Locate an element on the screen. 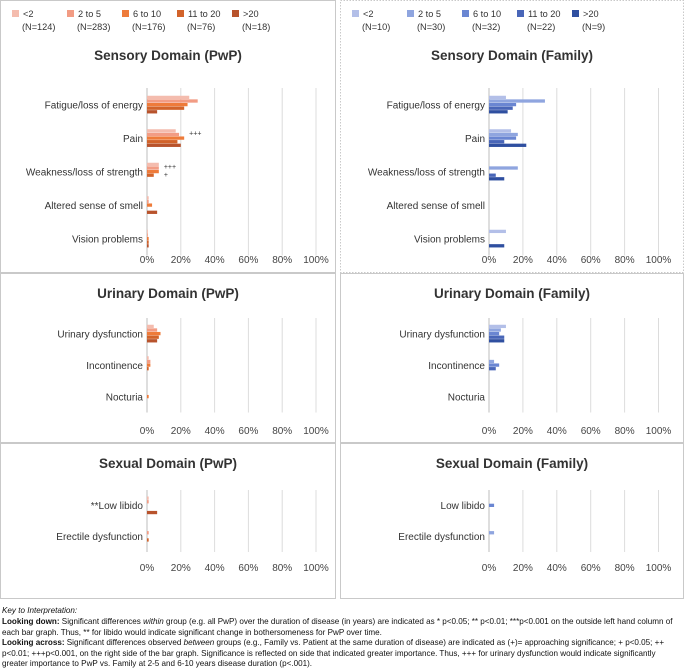 This screenshot has height=669, width=685. legend-n: (N=124) is located at coordinates (38, 27).